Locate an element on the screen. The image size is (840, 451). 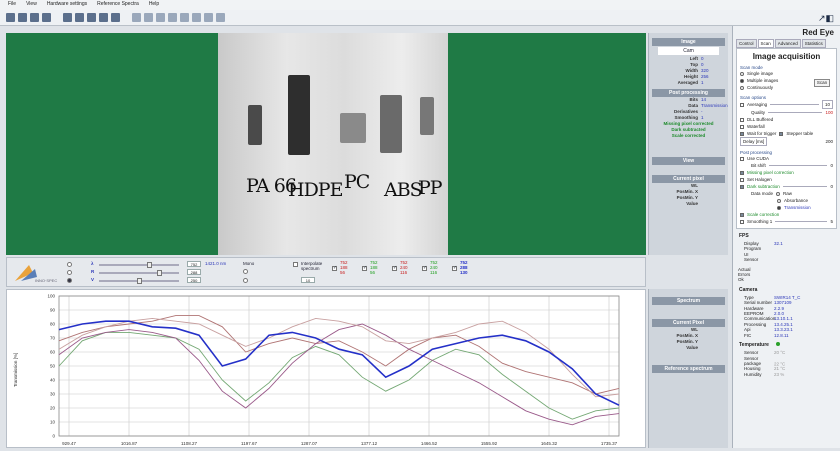
missing-pixel-row: Missing pixel correction is located at coordinates (786, 172).